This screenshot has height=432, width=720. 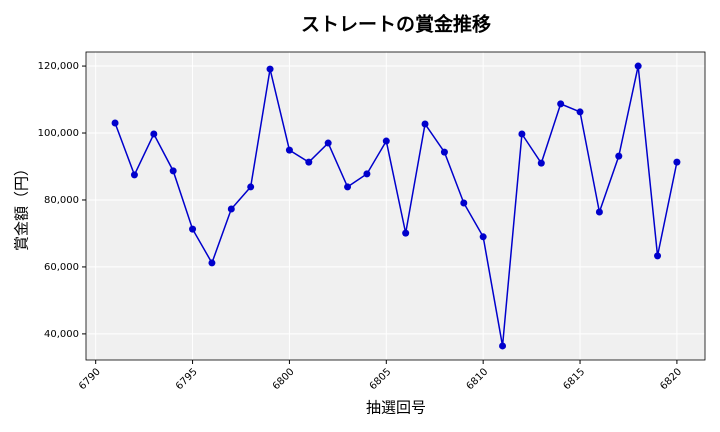 What do you see at coordinates (671, 379) in the screenshot?
I see `x-tick-label: 6820` at bounding box center [671, 379].